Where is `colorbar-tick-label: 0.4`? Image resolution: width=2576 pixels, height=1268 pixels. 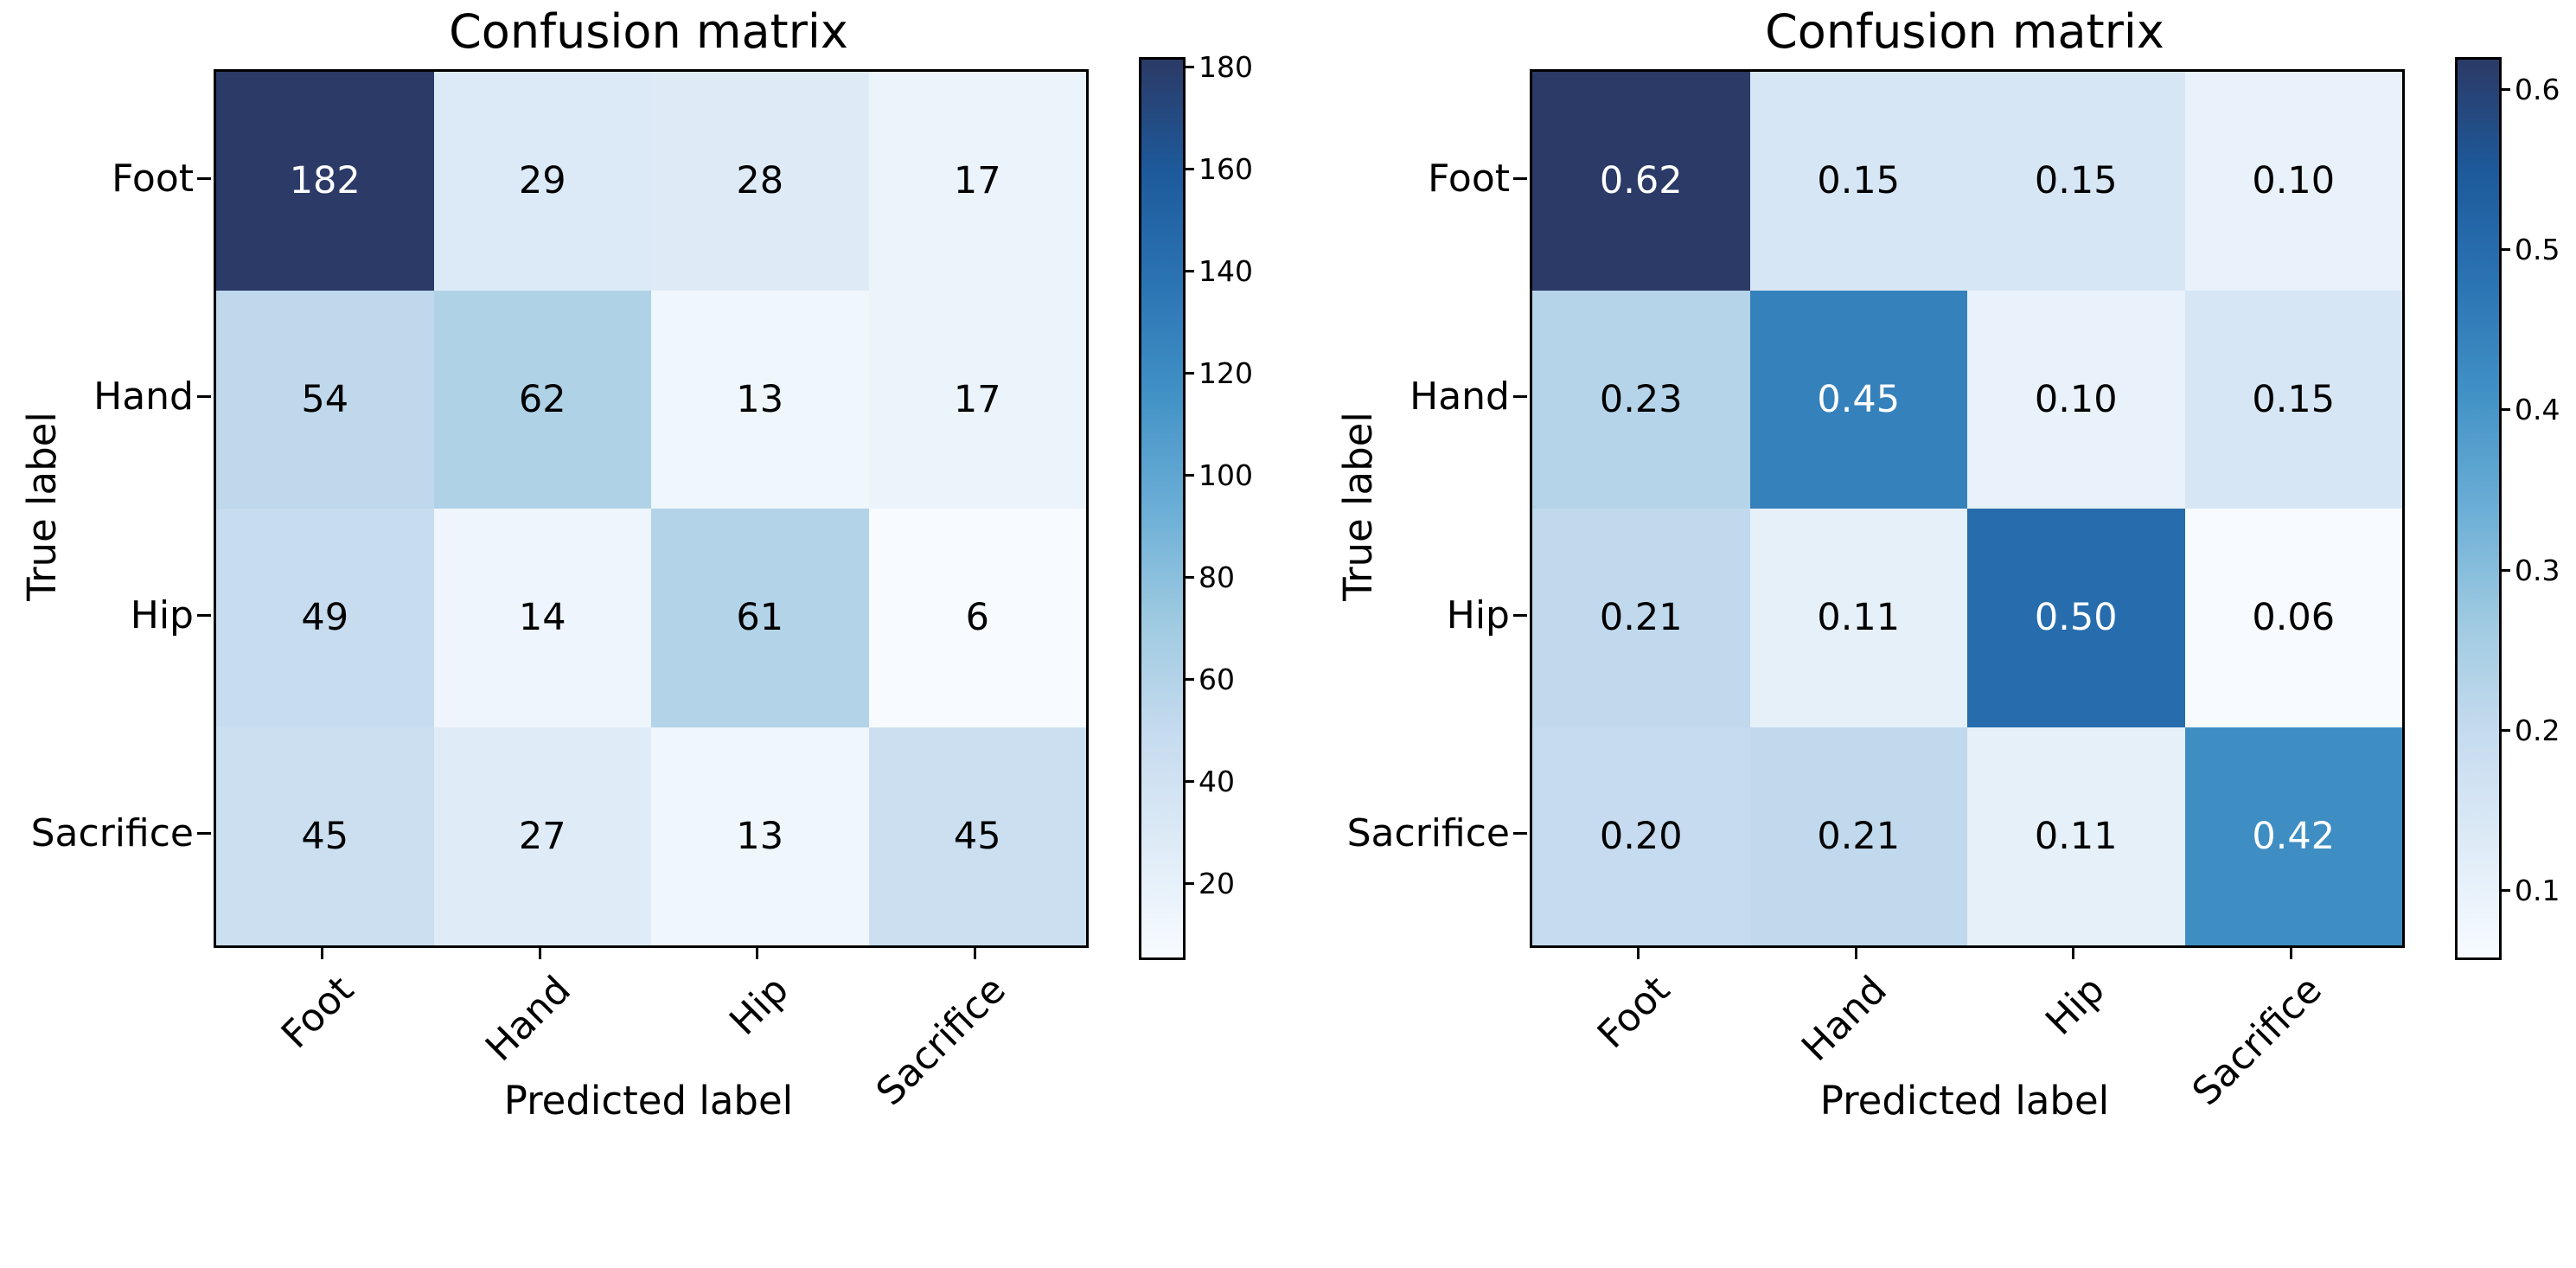 colorbar-tick-label: 0.4 is located at coordinates (2537, 410).